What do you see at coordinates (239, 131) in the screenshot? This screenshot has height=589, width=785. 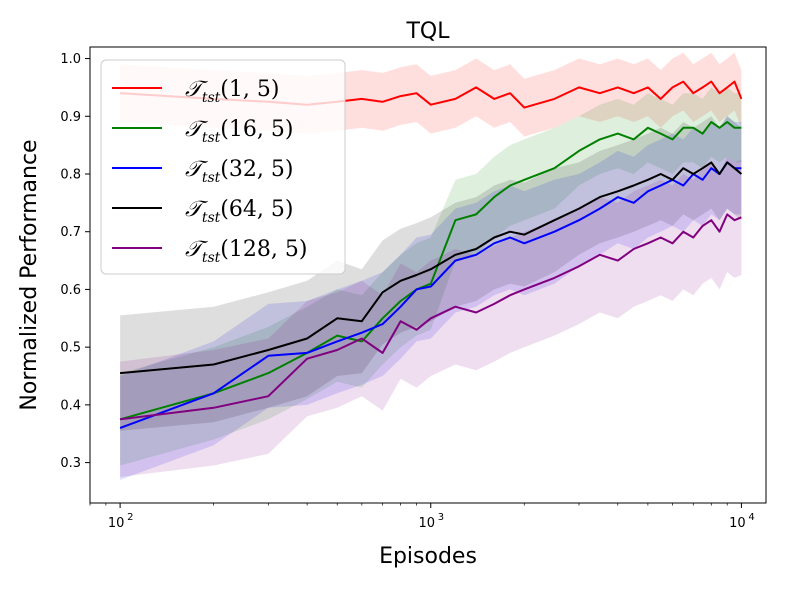 I see `legend-label-1: 𝒯tst(16, 5)` at bounding box center [239, 131].